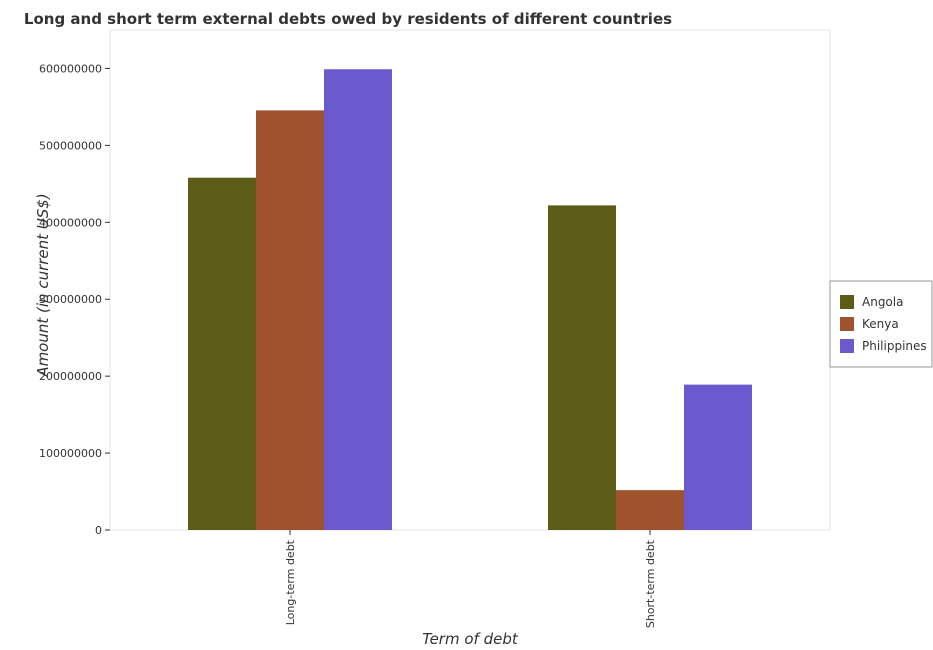 This screenshot has height=650, width=933. What do you see at coordinates (70, 68) in the screenshot?
I see `y-tick-label: 600000000` at bounding box center [70, 68].